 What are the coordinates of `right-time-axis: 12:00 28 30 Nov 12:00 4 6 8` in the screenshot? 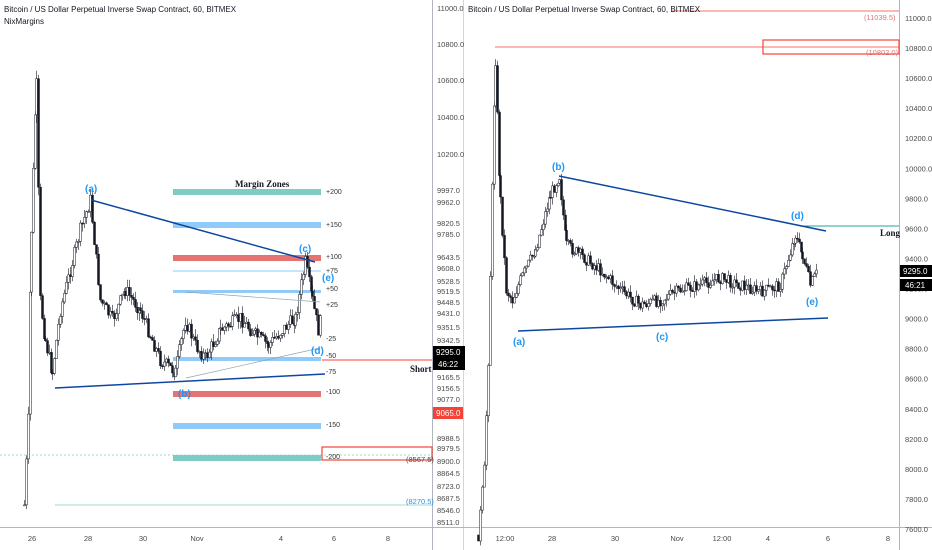 It's located at (693, 538).